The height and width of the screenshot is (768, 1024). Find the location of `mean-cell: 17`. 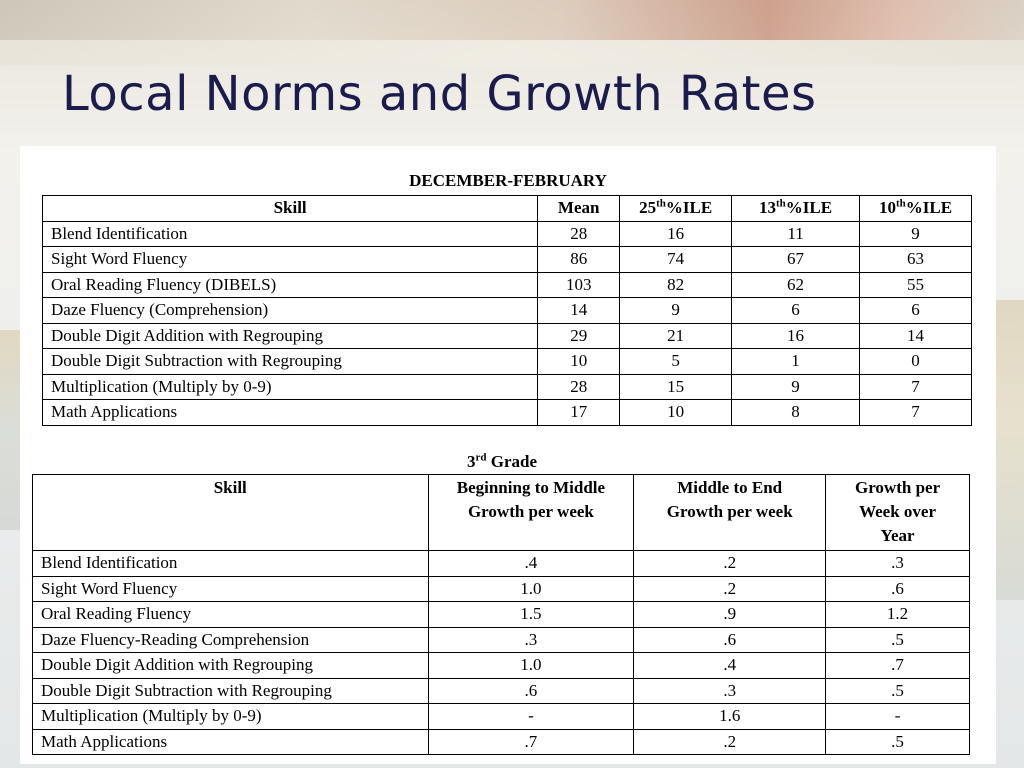

mean-cell: 17 is located at coordinates (579, 412).